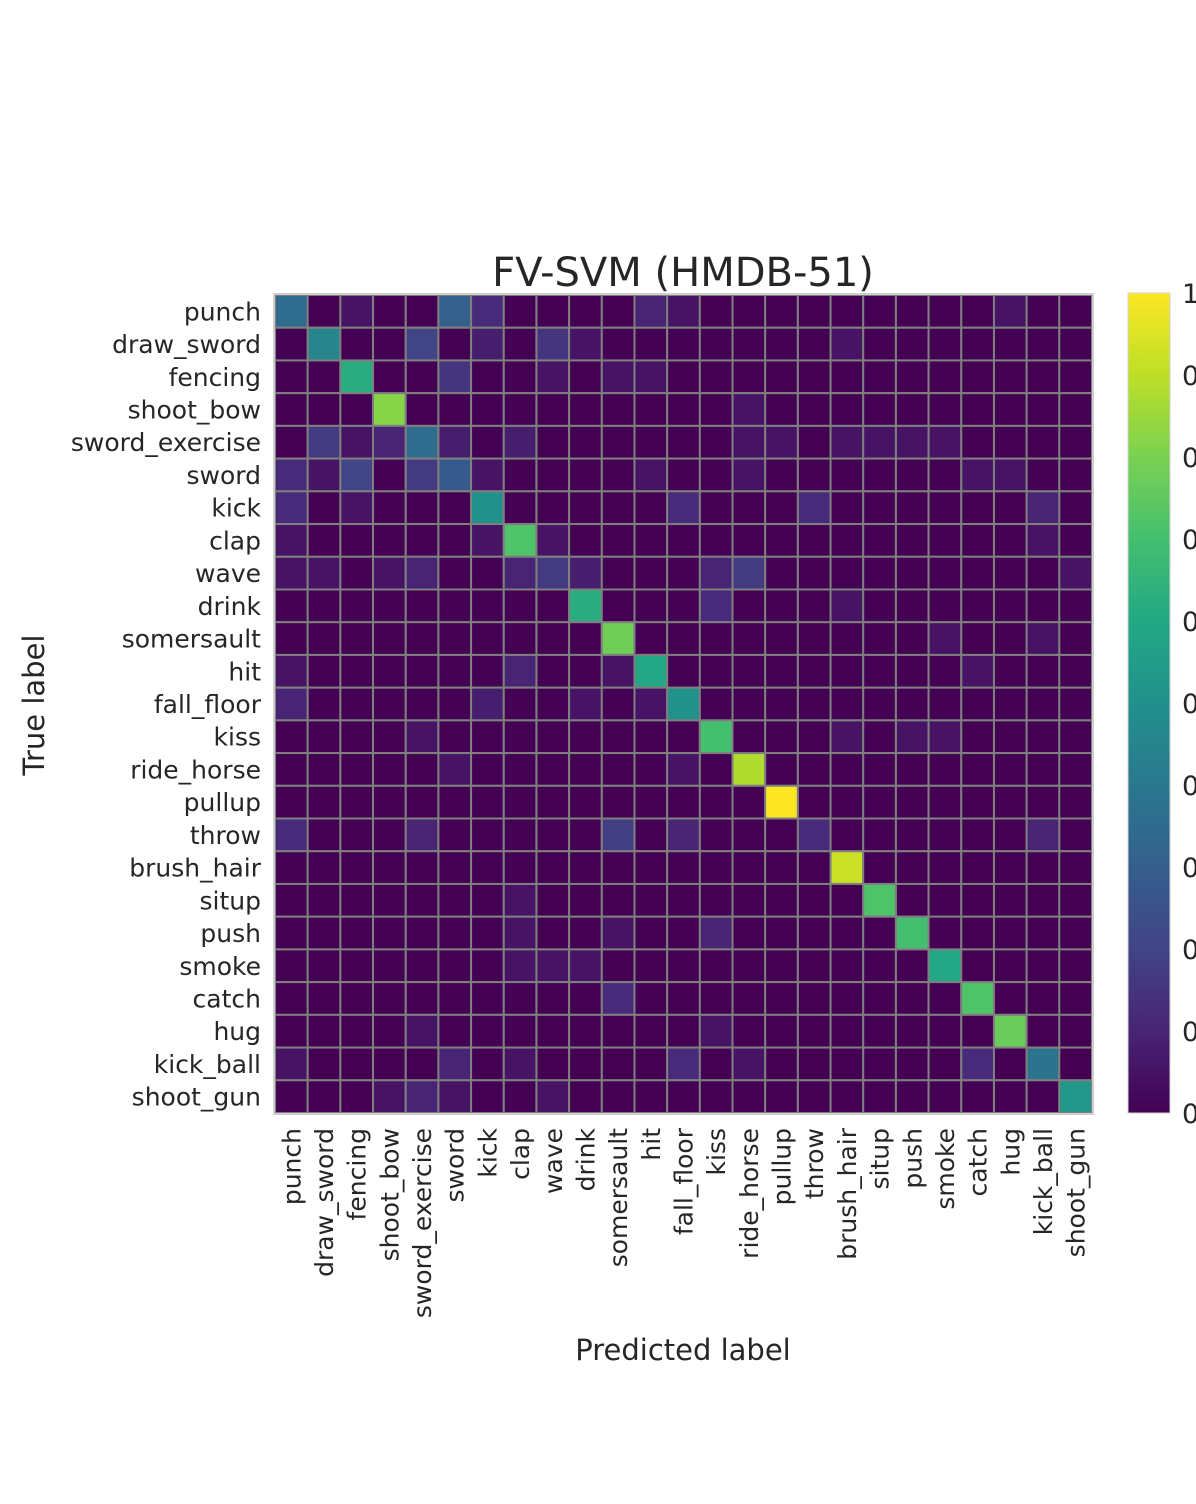 The image size is (1196, 1504). Describe the element at coordinates (945, 671) in the screenshot. I see `heatmap-cell-hit-smoke` at that location.